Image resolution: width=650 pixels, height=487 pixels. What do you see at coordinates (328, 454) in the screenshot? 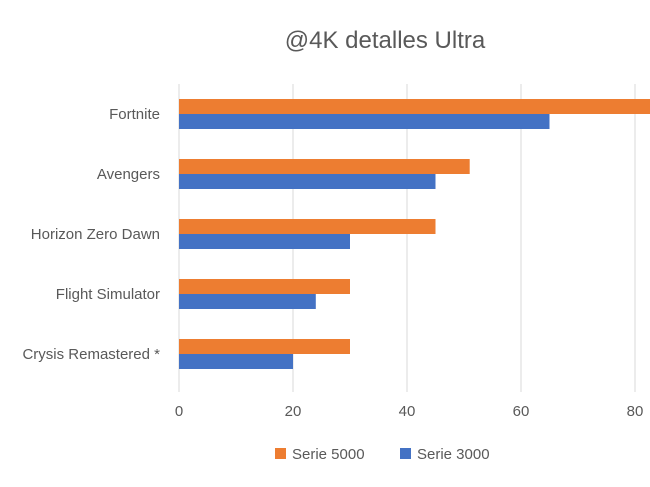
I see `legend-label: Serie 5000` at bounding box center [328, 454].